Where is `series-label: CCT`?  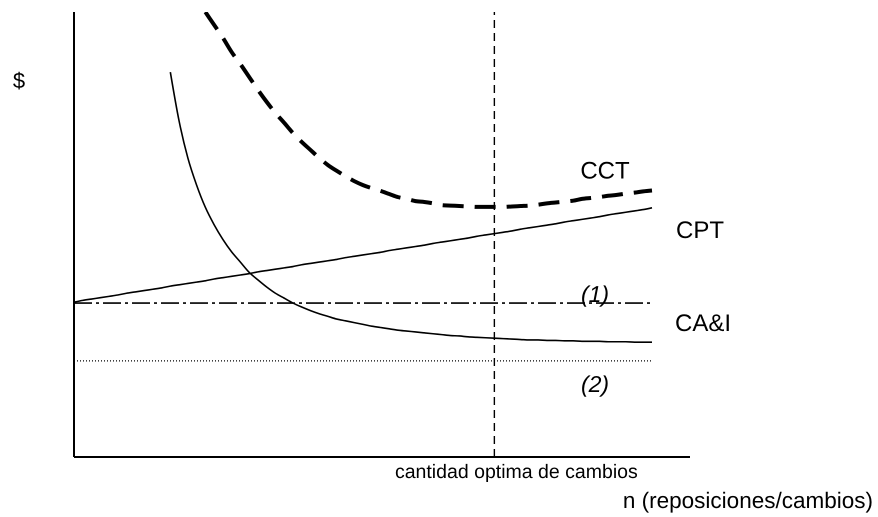
series-label: CCT is located at coordinates (605, 170).